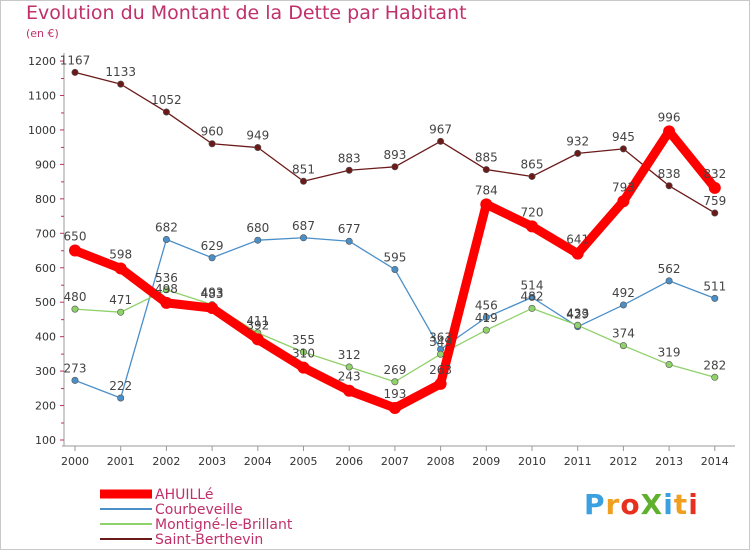 The width and height of the screenshot is (750, 550). What do you see at coordinates (577, 141) in the screenshot?
I see `data-label: 932` at bounding box center [577, 141].